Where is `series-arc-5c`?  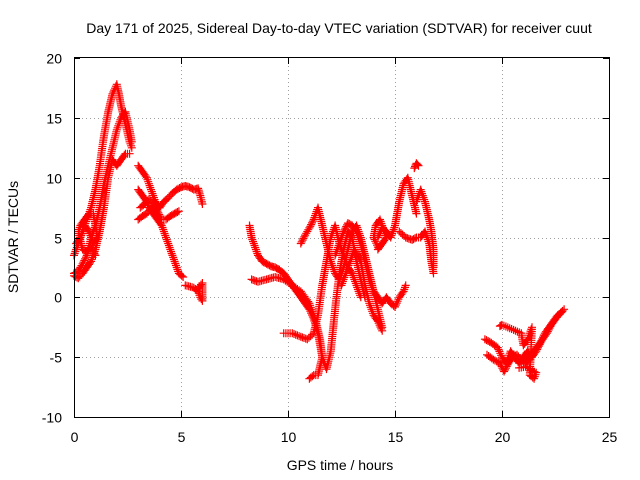 series-arc-5c is located at coordinates (518, 351).